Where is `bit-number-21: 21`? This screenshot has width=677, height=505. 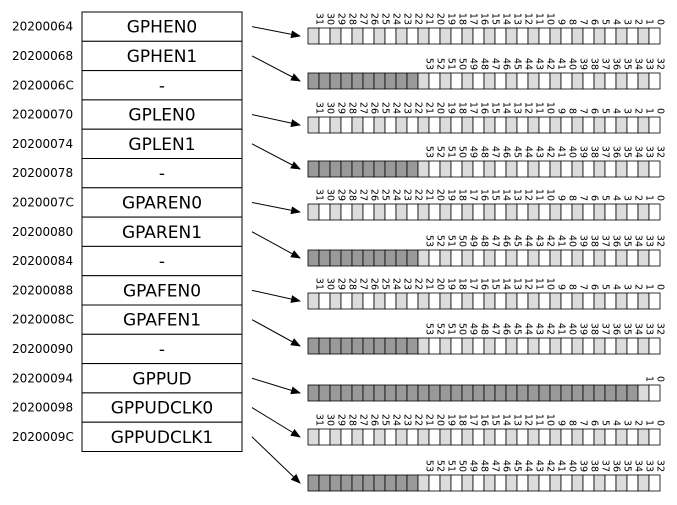 bit-number-21: 21 is located at coordinates (429, 284).